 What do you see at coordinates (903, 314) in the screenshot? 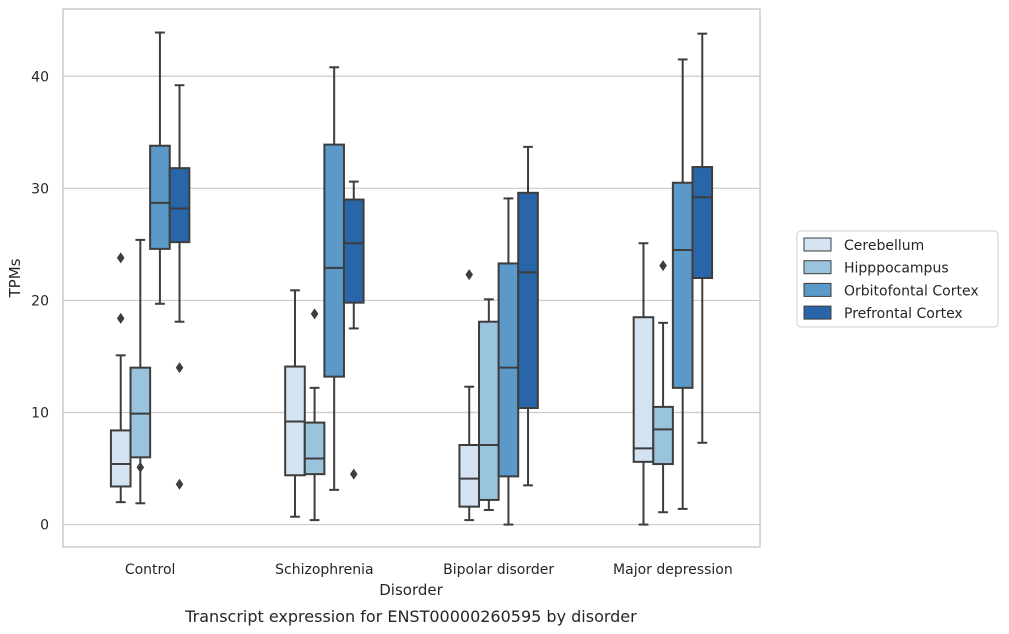
I see `legend-label: Prefrontal Cortex` at bounding box center [903, 314].